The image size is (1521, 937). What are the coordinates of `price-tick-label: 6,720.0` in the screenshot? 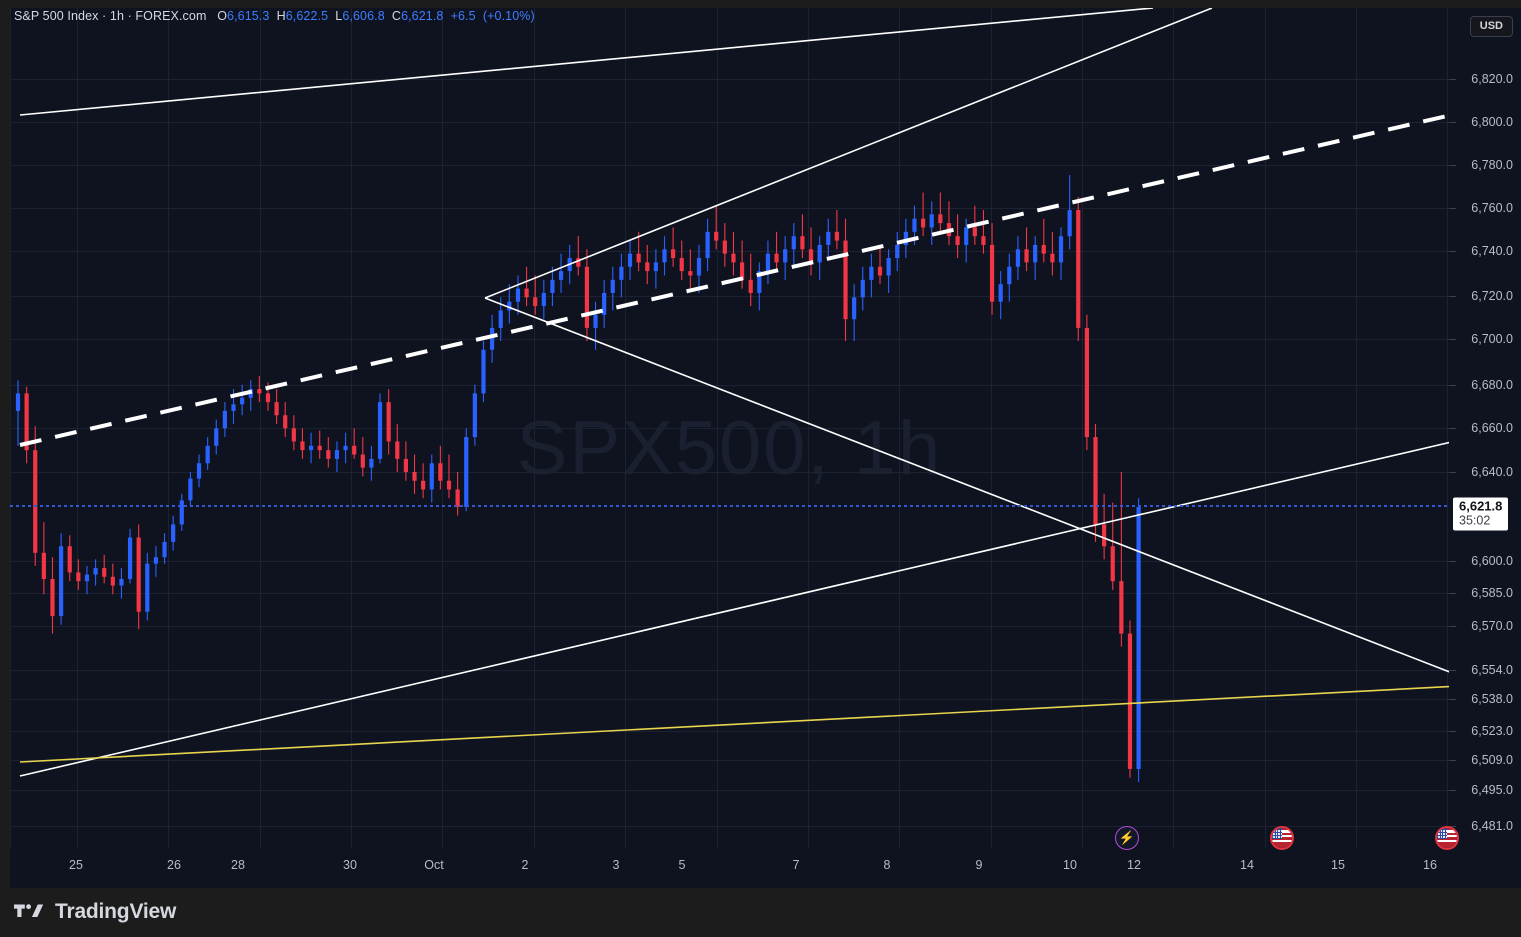 It's located at (1492, 296).